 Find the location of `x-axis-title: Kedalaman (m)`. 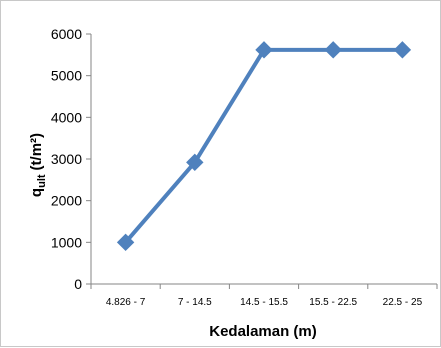

x-axis-title: Kedalaman (m) is located at coordinates (263, 331).